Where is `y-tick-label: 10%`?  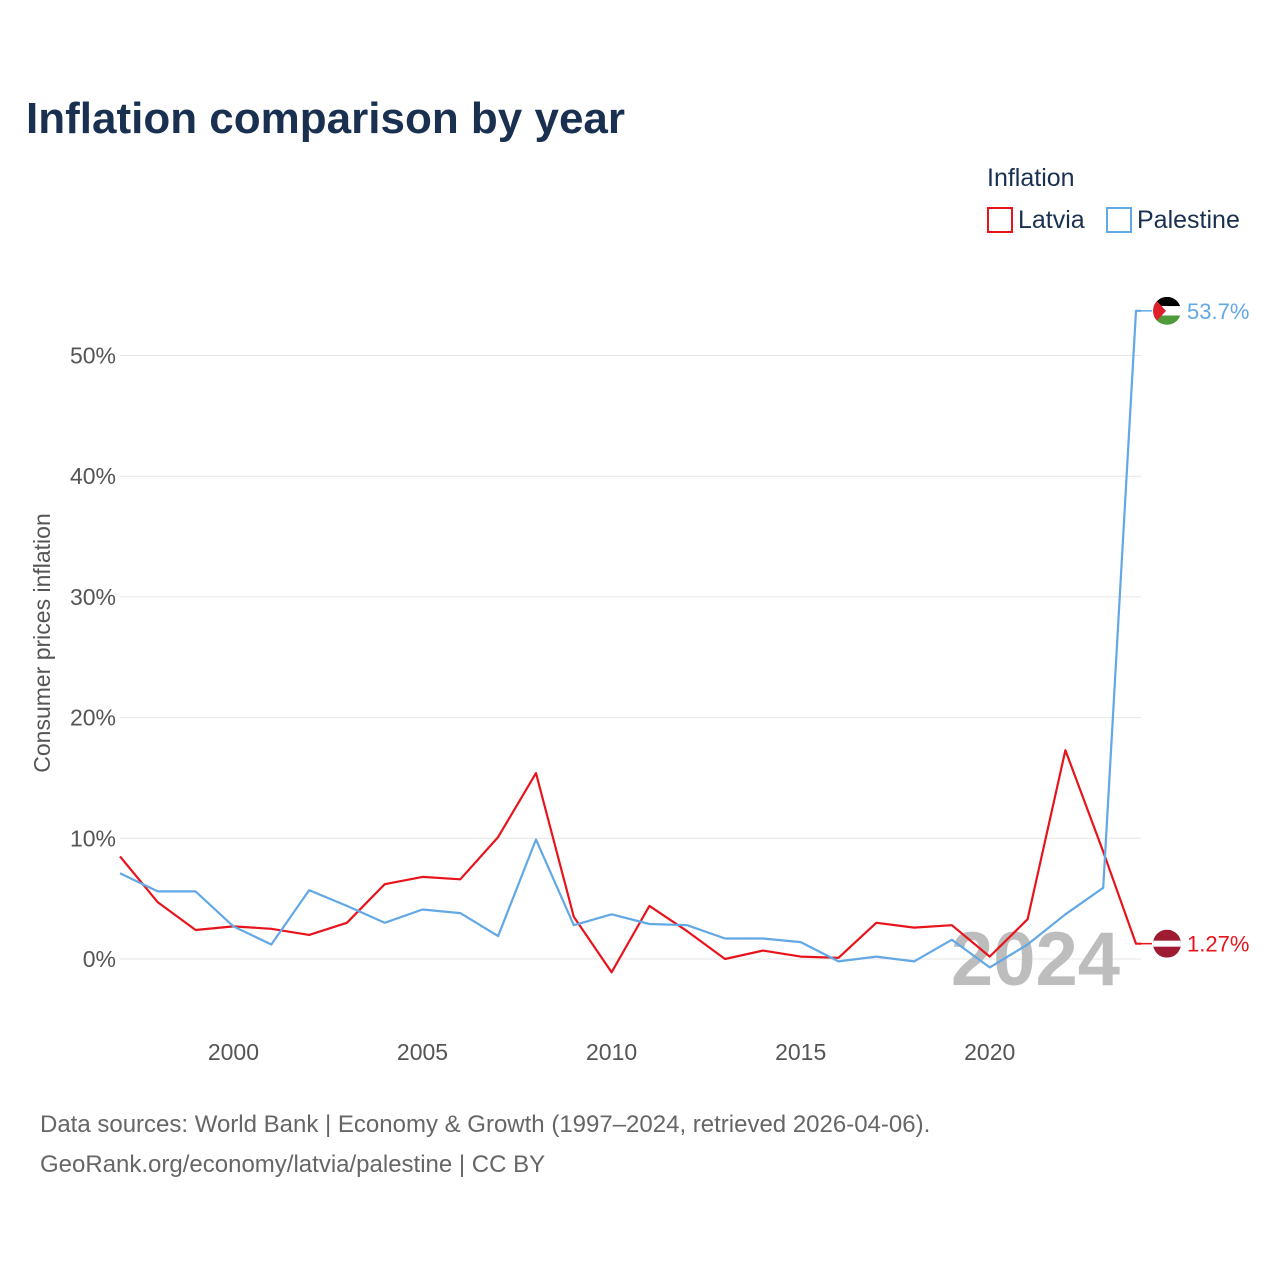
y-tick-label: 10% is located at coordinates (93, 838).